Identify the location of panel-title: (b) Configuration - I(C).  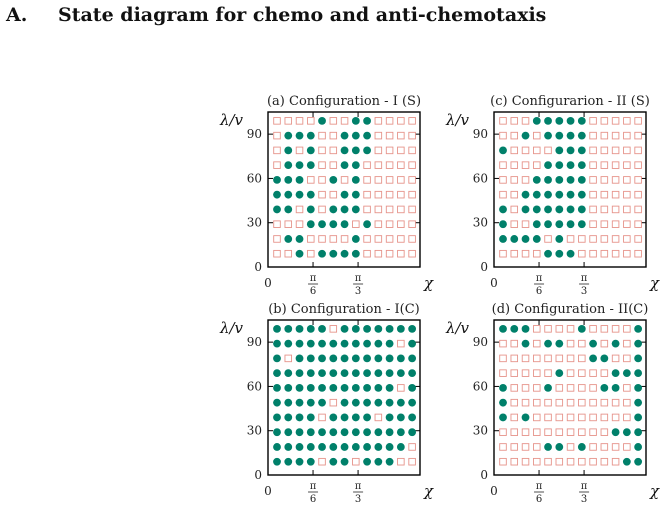
(344, 309).